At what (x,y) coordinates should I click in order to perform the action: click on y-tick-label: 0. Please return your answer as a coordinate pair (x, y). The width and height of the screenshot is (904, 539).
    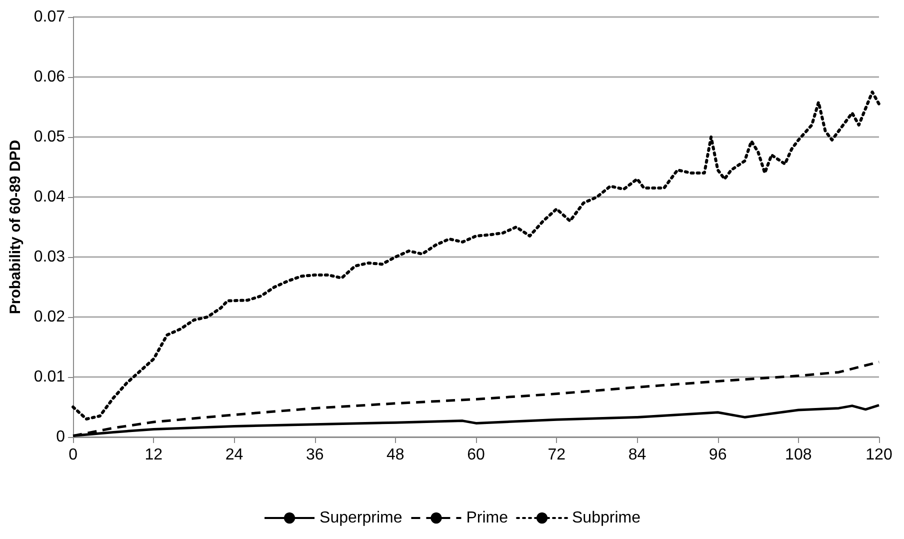
    Looking at the image, I should click on (61, 437).